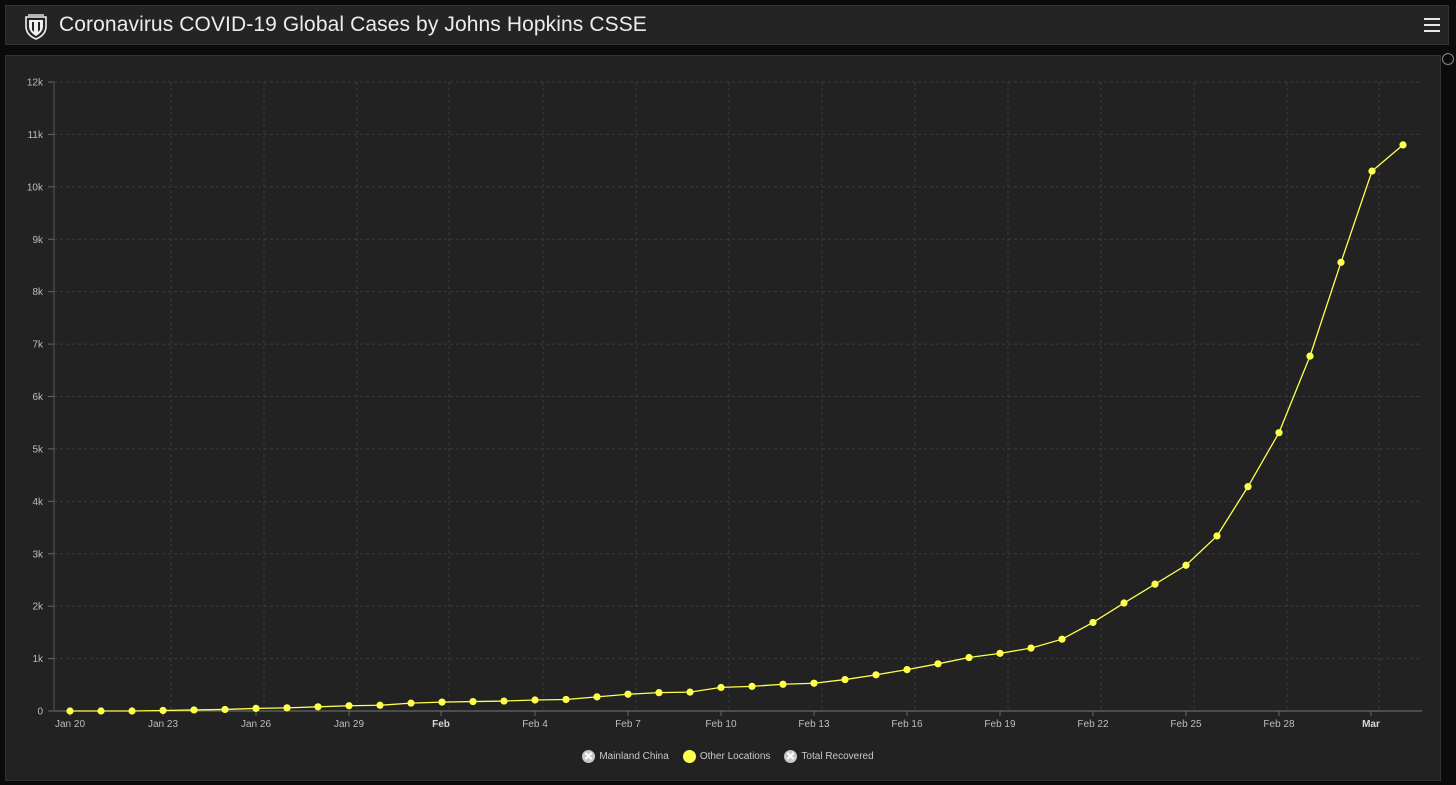  I want to click on legend-label: Total Recovered, so click(837, 756).